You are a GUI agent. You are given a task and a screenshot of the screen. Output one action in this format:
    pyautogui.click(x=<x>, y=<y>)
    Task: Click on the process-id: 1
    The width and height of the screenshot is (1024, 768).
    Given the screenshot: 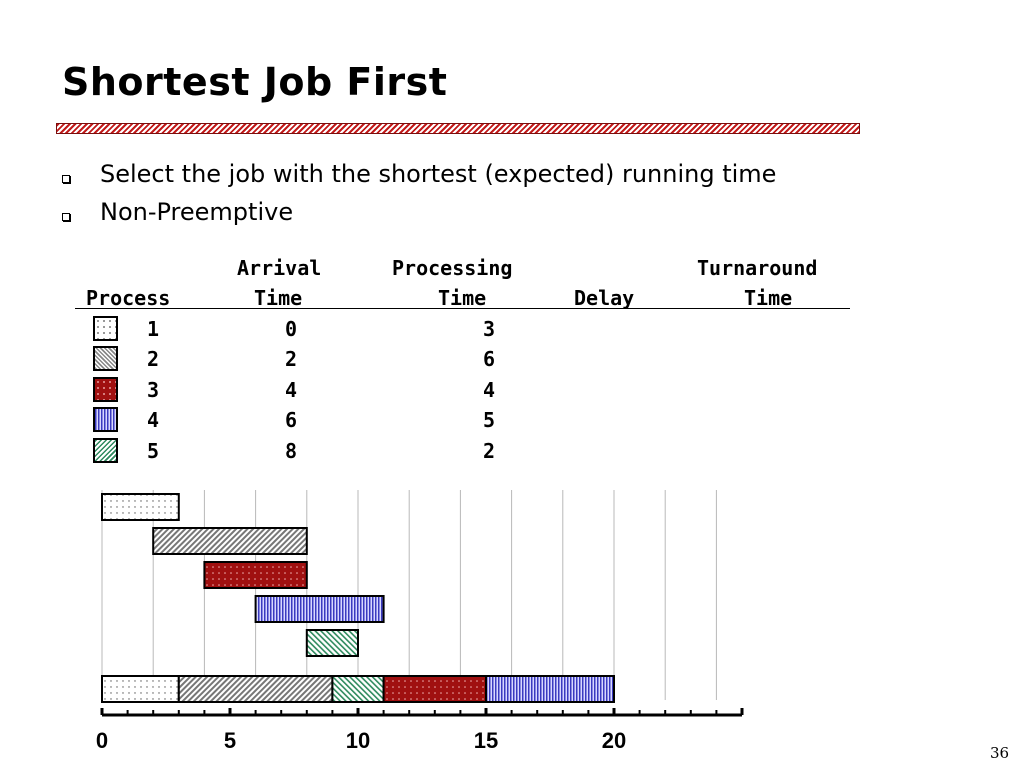 What is the action you would take?
    pyautogui.click(x=153, y=329)
    